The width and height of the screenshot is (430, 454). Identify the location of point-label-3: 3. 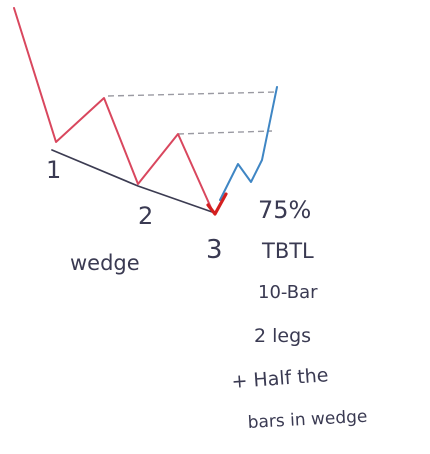
(214, 250).